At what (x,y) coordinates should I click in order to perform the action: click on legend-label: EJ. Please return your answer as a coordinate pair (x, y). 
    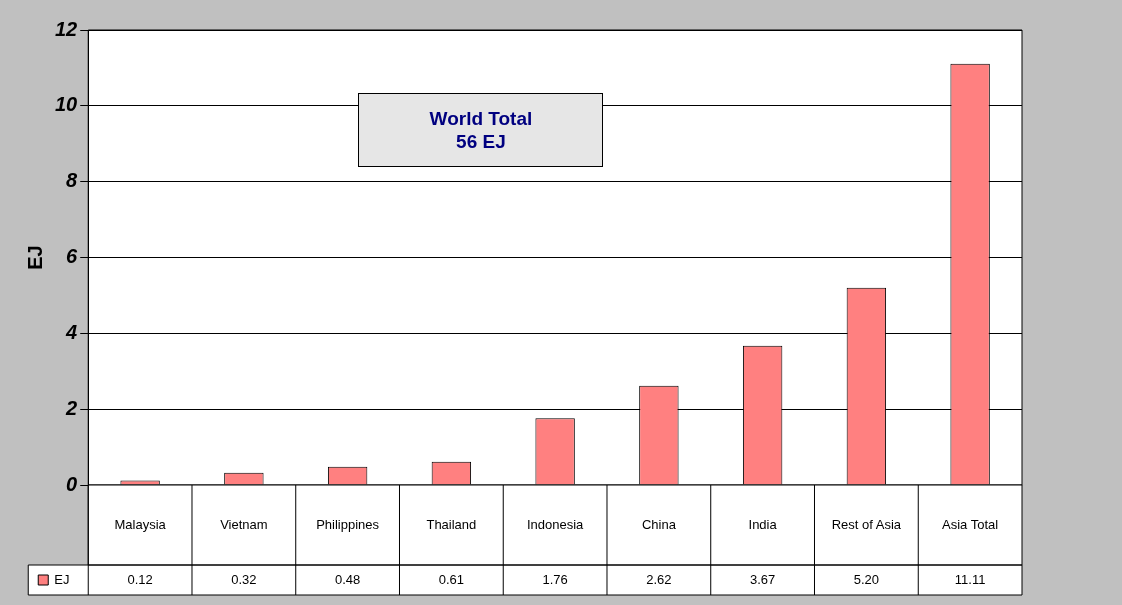
    Looking at the image, I should click on (62, 579).